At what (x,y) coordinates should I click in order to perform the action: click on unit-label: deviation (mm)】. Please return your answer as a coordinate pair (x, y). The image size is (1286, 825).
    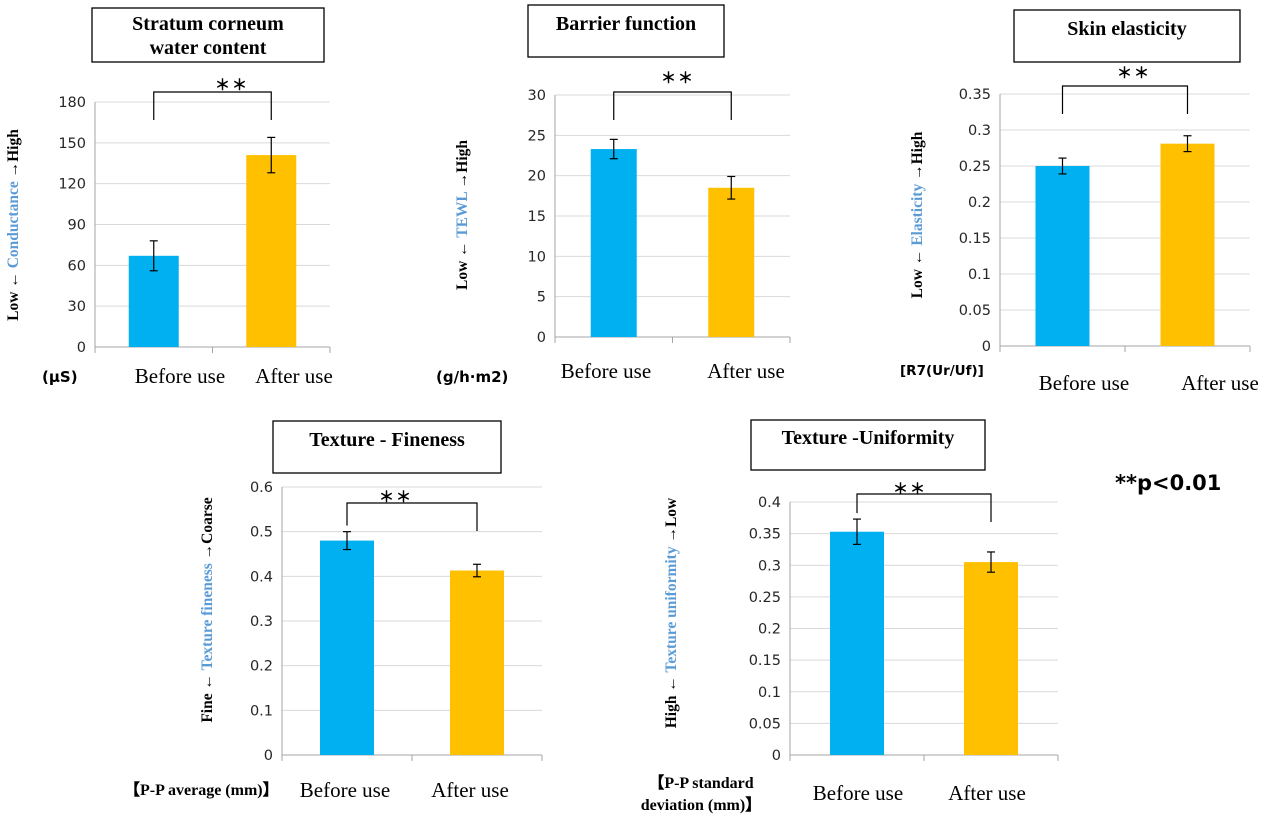
    Looking at the image, I should click on (701, 805).